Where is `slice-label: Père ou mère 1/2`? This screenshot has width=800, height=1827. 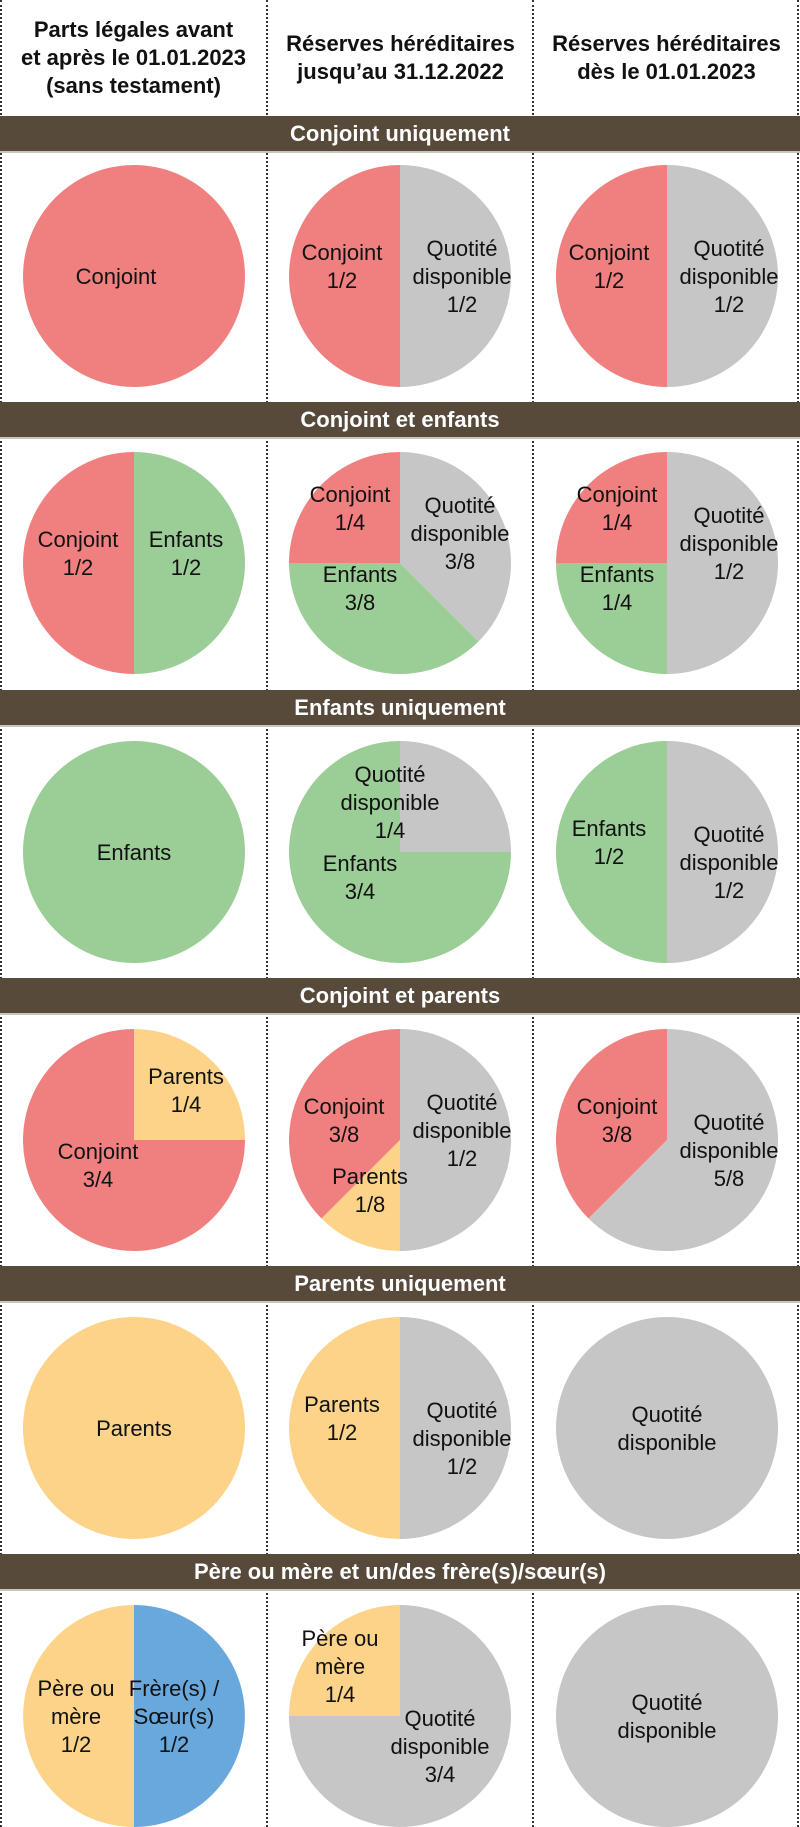
slice-label: Père ou mère 1/2 is located at coordinates (75, 1716).